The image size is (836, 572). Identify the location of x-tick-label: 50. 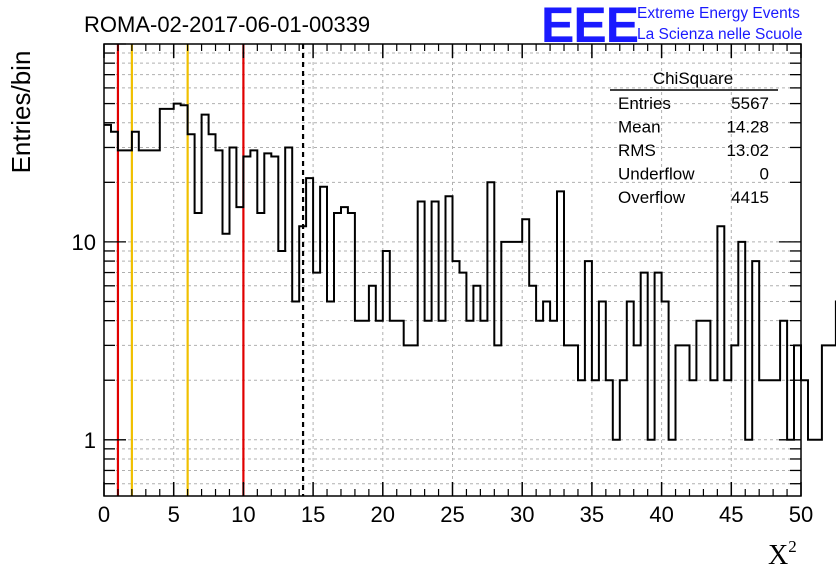
(801, 514).